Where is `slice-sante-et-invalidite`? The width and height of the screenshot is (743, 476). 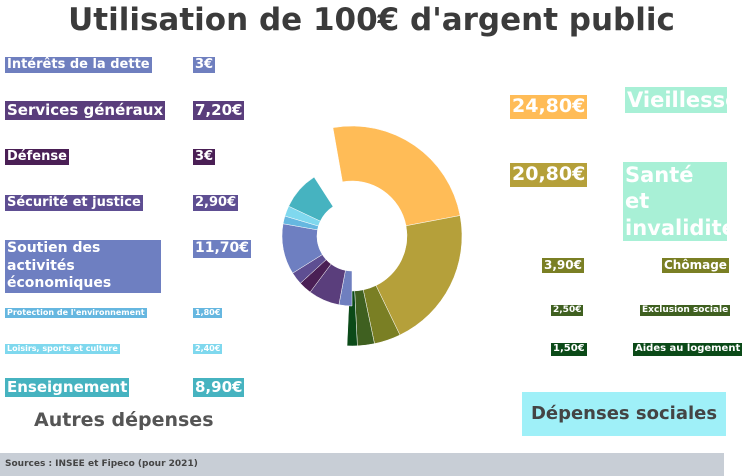 slice-sante-et-invalidite is located at coordinates (419, 275).